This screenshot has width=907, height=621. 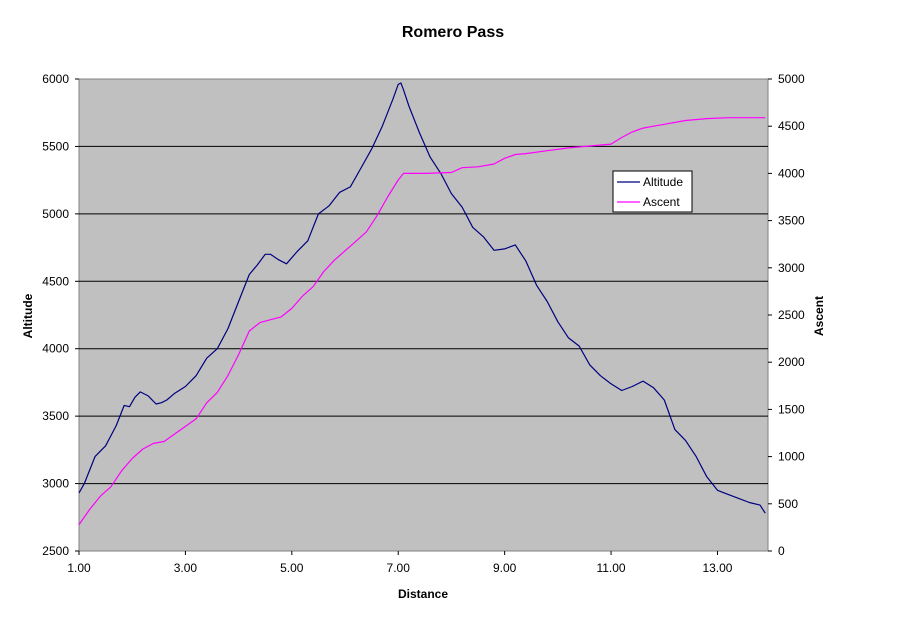 What do you see at coordinates (610, 568) in the screenshot?
I see `x-tick-label: 11.00` at bounding box center [610, 568].